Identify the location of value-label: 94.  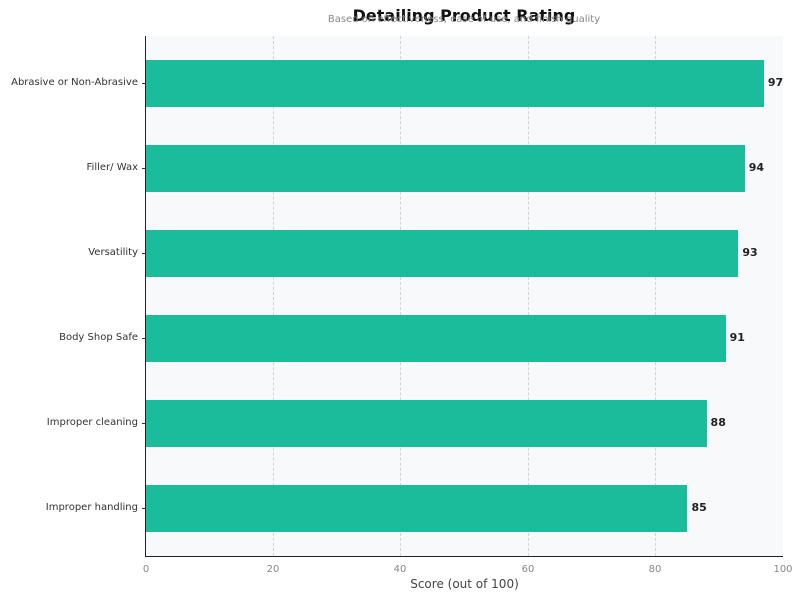
(756, 167).